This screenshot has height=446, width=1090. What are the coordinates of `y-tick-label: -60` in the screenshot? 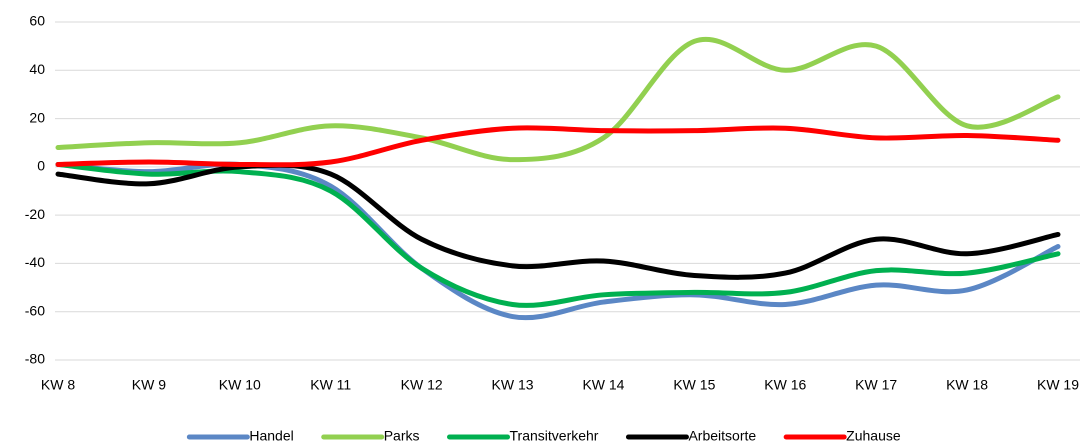 It's located at (35, 310).